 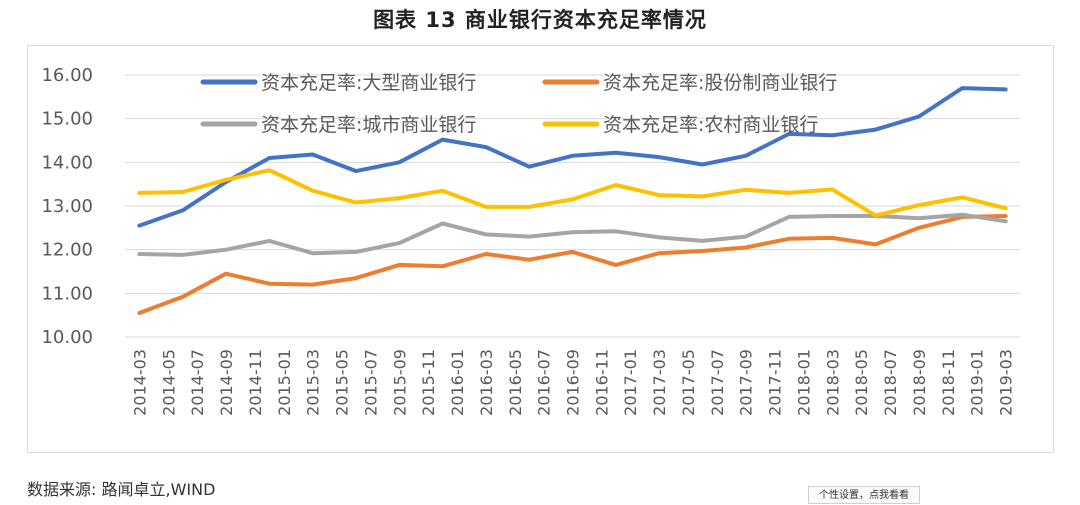 I want to click on settings-button: 个性设置，点我看看, so click(x=864, y=495).